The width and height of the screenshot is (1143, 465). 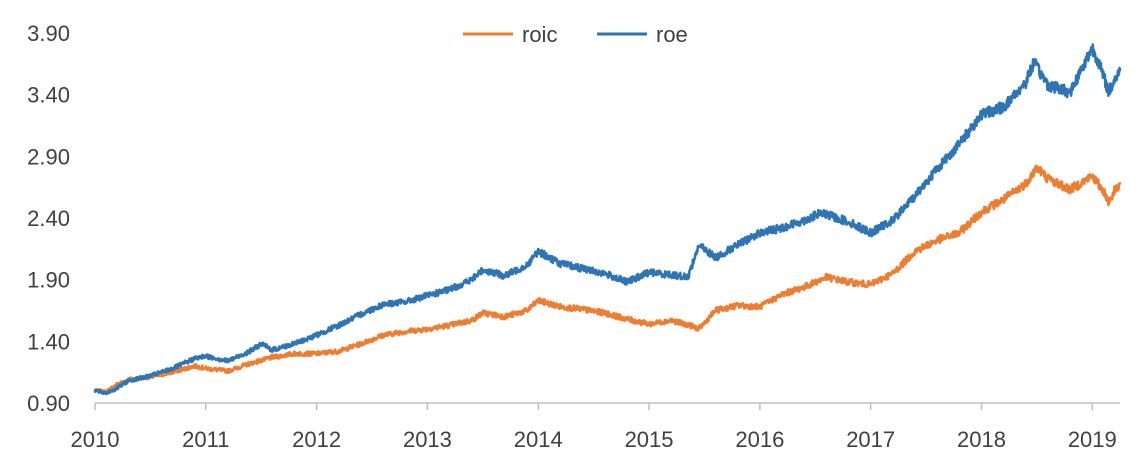 I want to click on legend-label: roe, so click(x=672, y=34).